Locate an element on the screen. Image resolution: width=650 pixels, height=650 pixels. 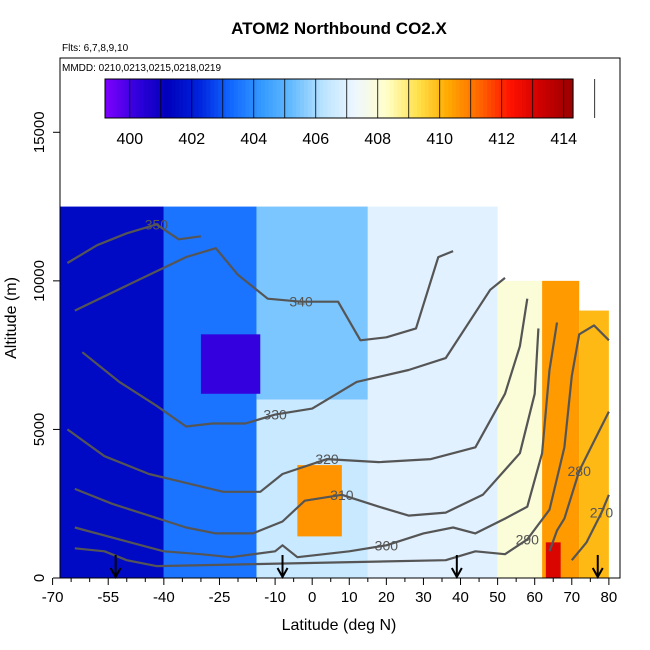
x-tick-label--70: -70 is located at coordinates (53, 597).